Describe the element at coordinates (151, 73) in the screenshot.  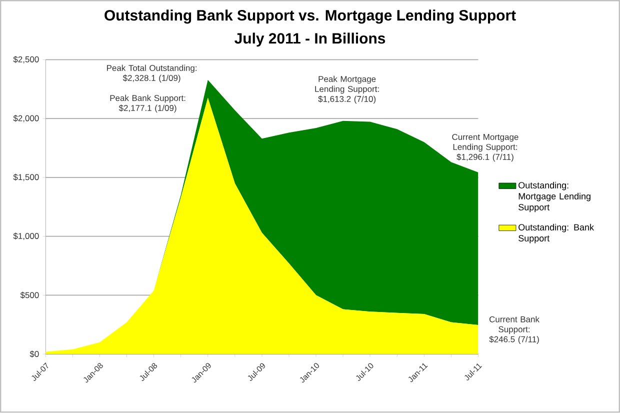
I see `annotation: Peak Total Outstanding: $2,328.1 (1/09)` at that location.